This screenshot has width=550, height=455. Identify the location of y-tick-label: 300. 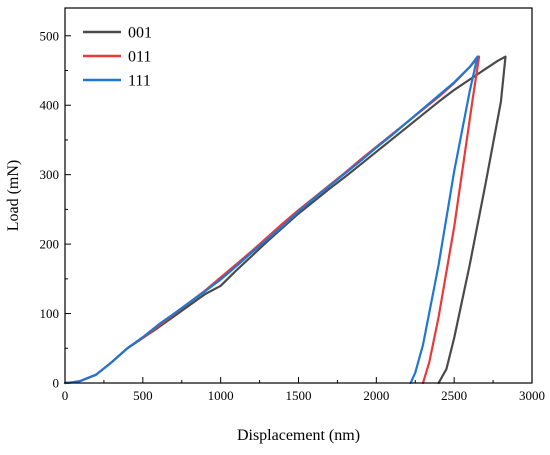
(50, 174).